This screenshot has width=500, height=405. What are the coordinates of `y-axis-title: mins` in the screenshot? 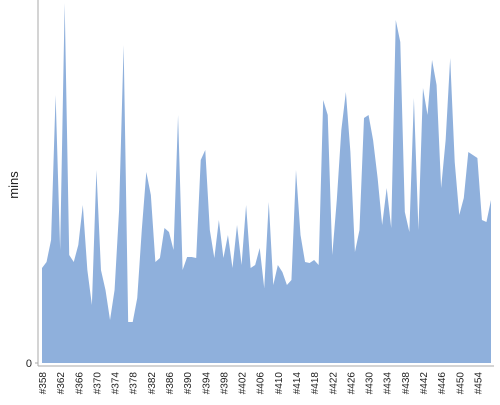 It's located at (13, 185).